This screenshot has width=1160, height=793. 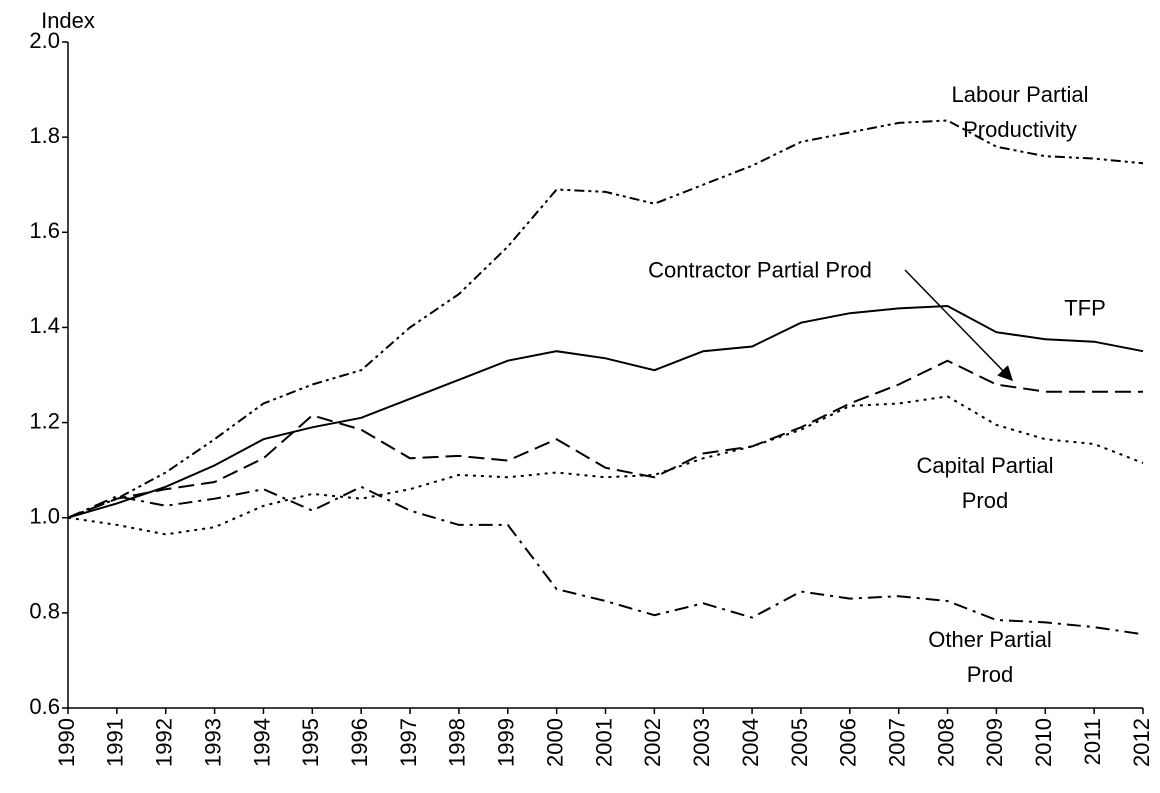 I want to click on y-tick-label: 1.4, so click(x=44, y=325).